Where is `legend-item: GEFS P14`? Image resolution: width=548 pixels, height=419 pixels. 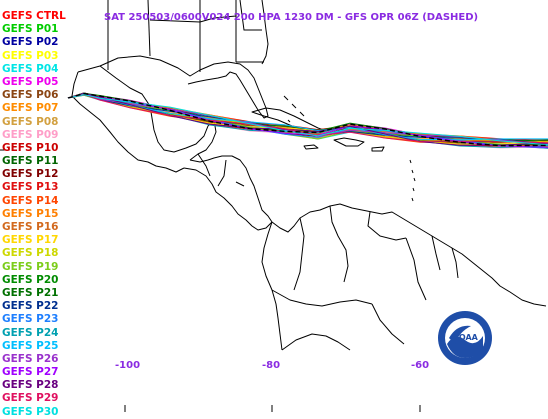
legend-item: GEFS P14 is located at coordinates (30, 200).